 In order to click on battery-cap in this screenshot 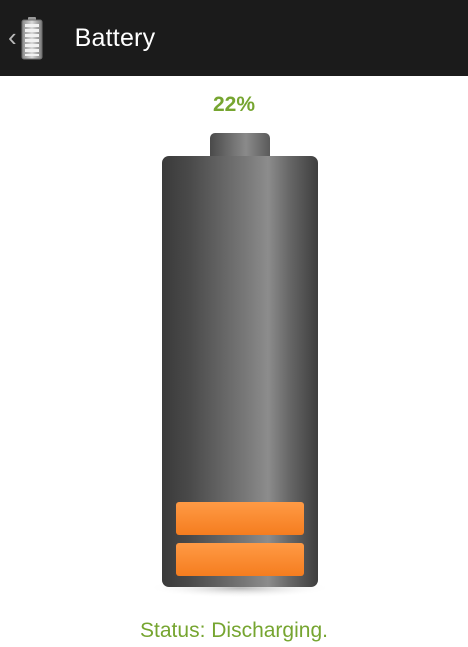, I will do `click(240, 147)`.